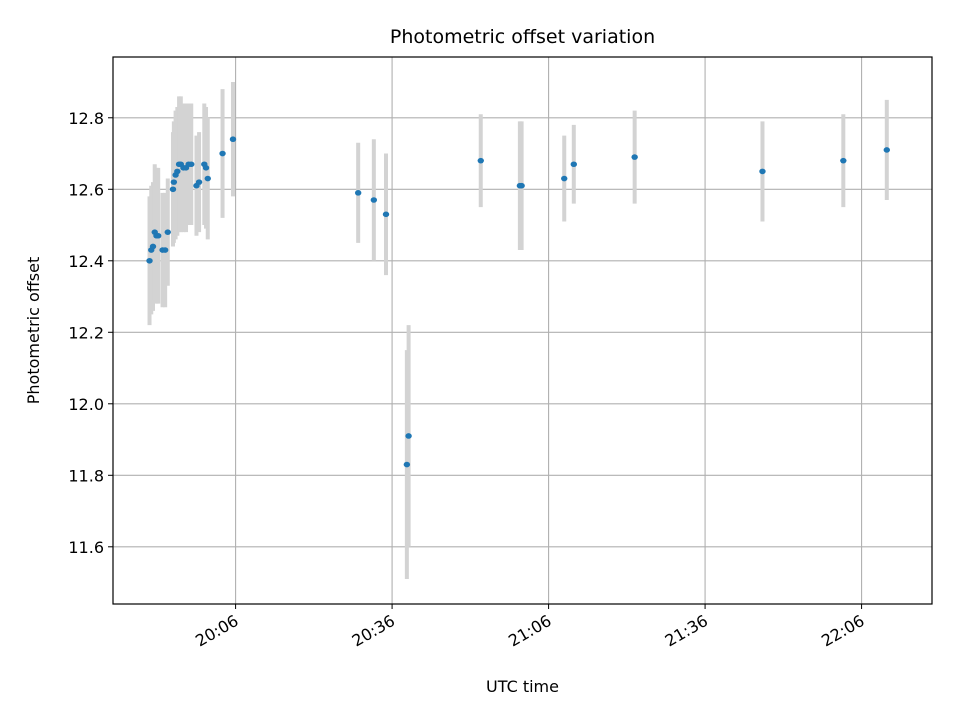  What do you see at coordinates (33, 331) in the screenshot?
I see `y-axis-label: Photometric offset` at bounding box center [33, 331].